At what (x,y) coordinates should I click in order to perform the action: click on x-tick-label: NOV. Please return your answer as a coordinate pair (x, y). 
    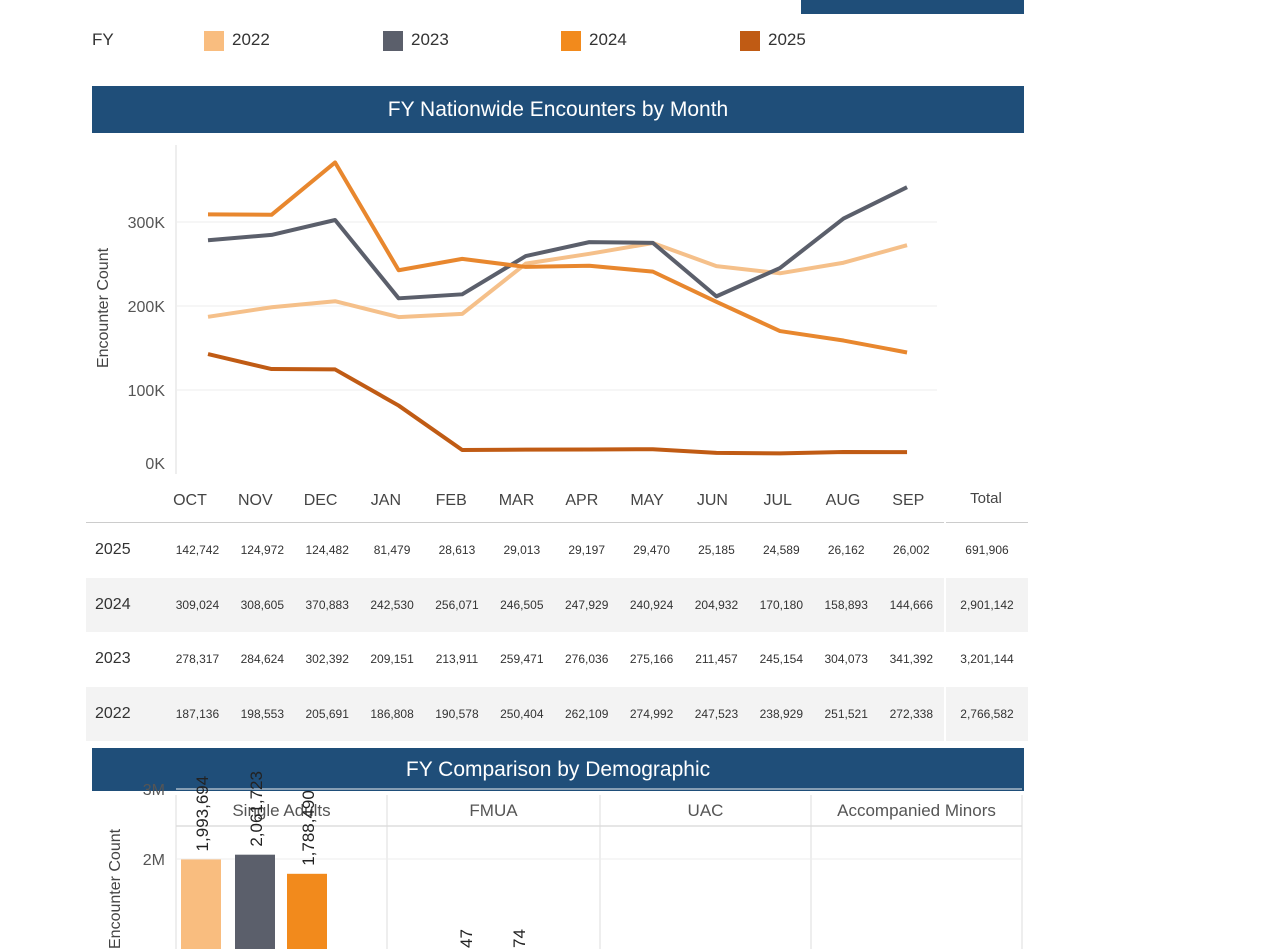
    Looking at the image, I should click on (255, 500).